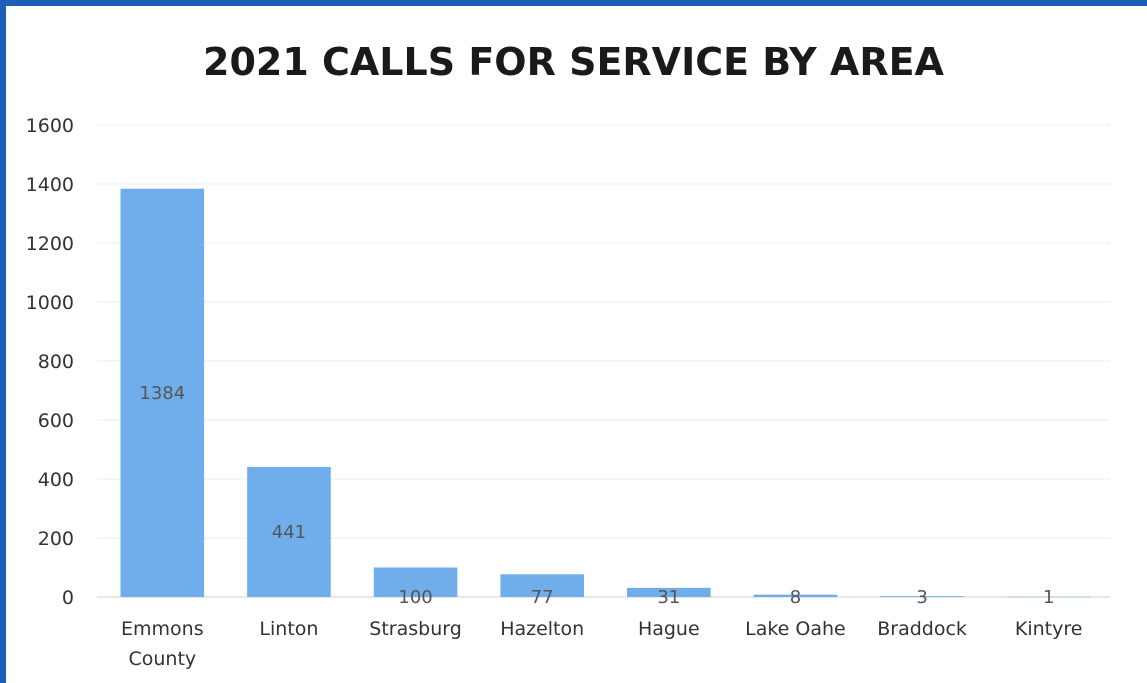  I want to click on x-tick-label: Lake Oahe, so click(795, 629).